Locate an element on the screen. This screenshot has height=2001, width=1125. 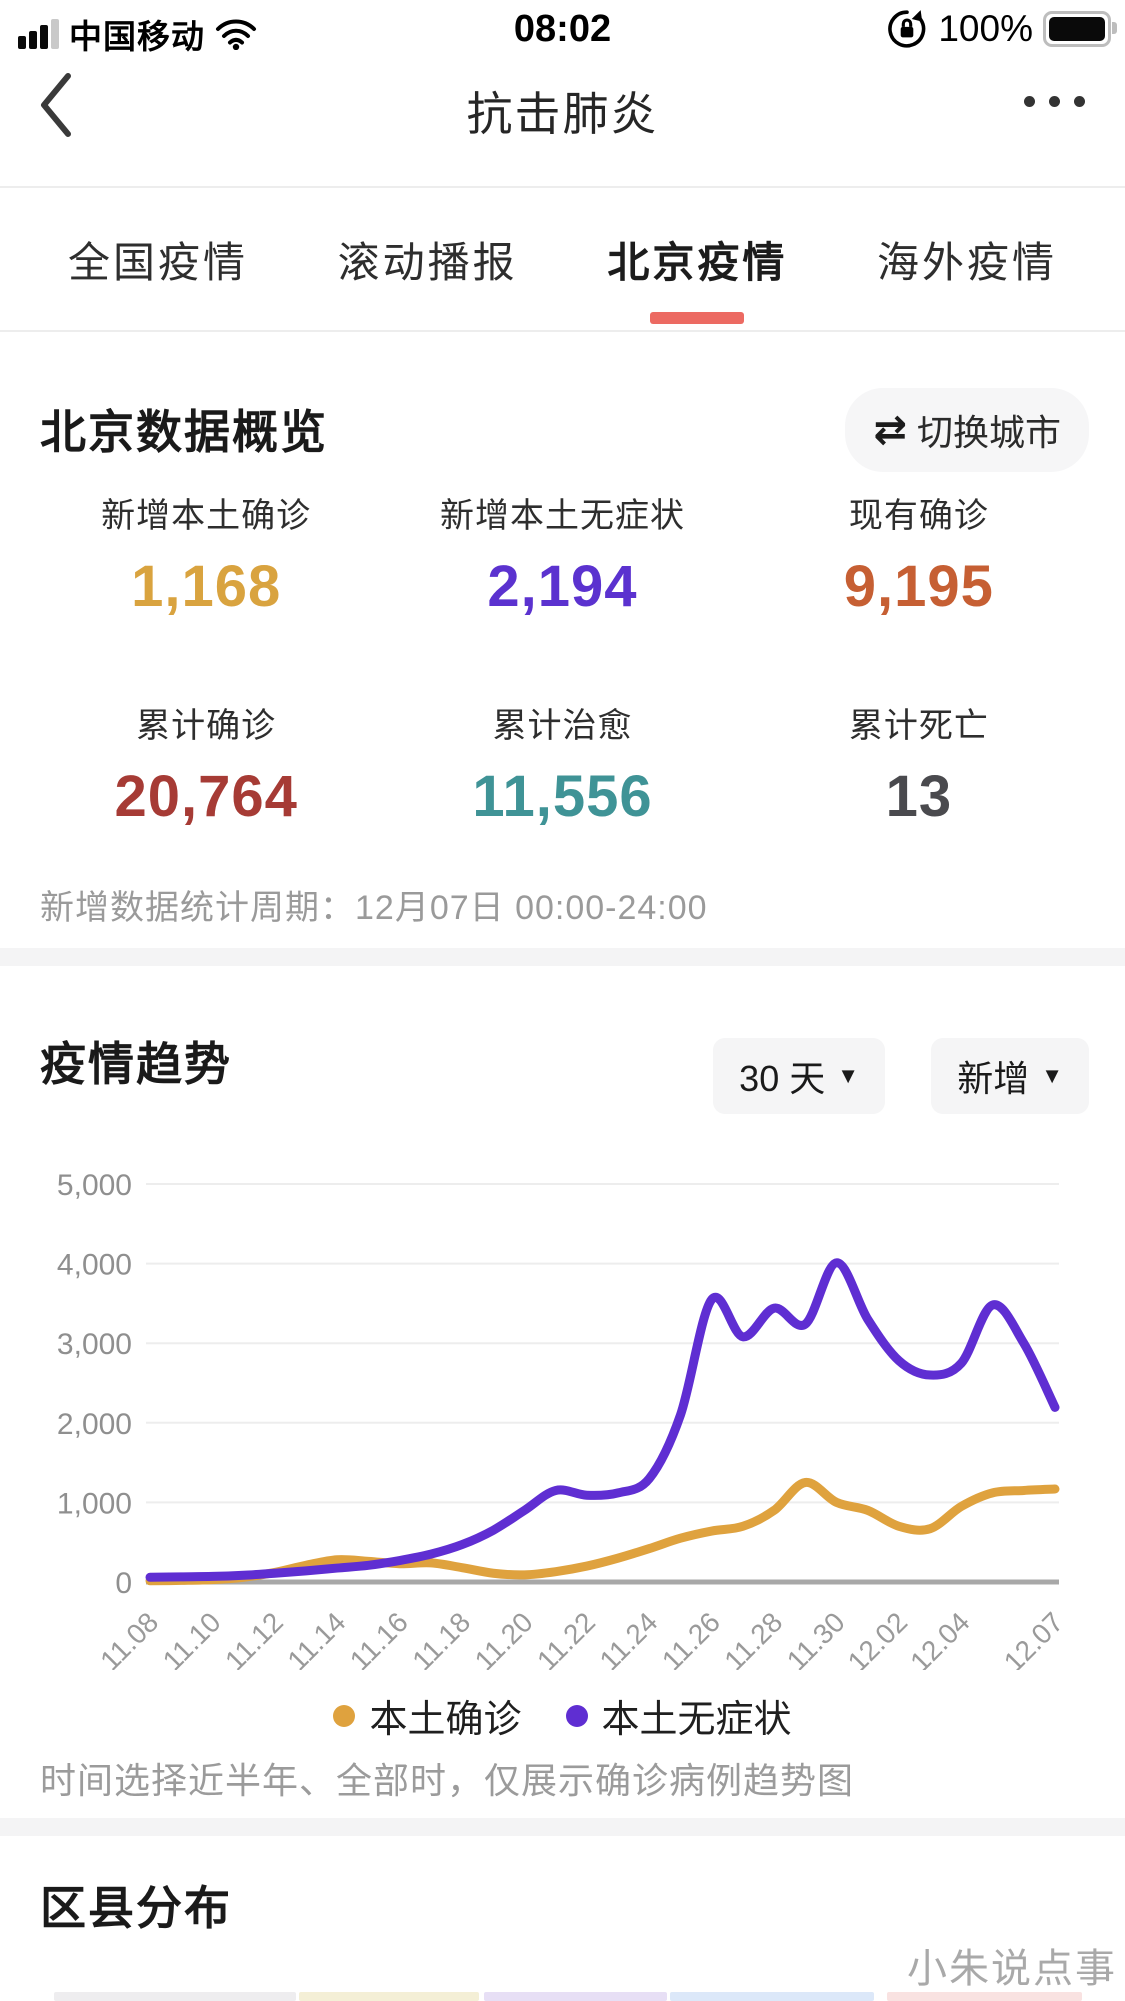
more-menu-icon is located at coordinates (1054, 101).